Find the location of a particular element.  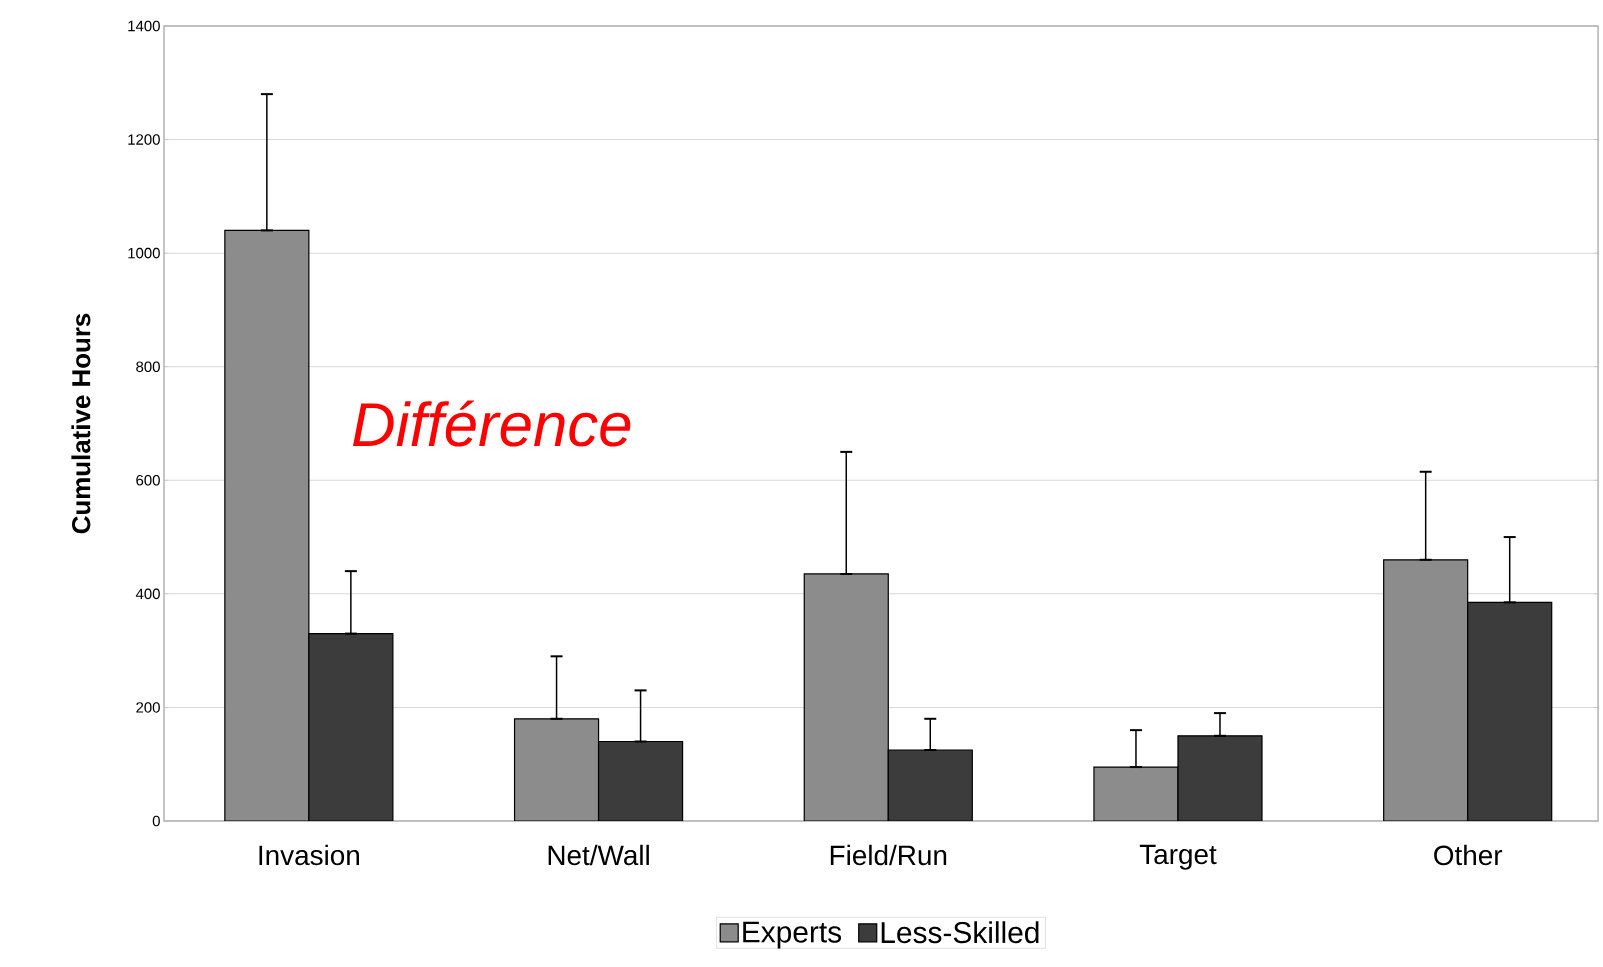

legend-label: Less-Skilled is located at coordinates (960, 932).